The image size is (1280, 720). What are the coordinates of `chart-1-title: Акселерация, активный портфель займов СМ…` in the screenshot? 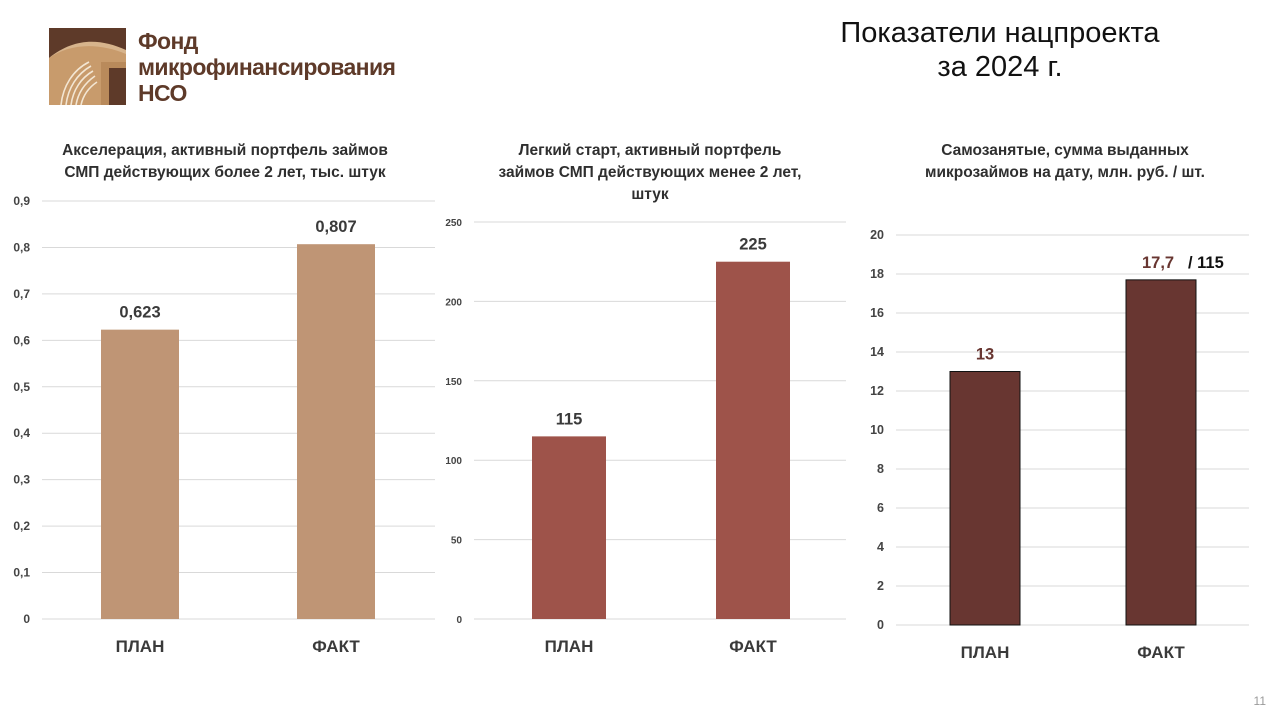 It's located at (225, 162).